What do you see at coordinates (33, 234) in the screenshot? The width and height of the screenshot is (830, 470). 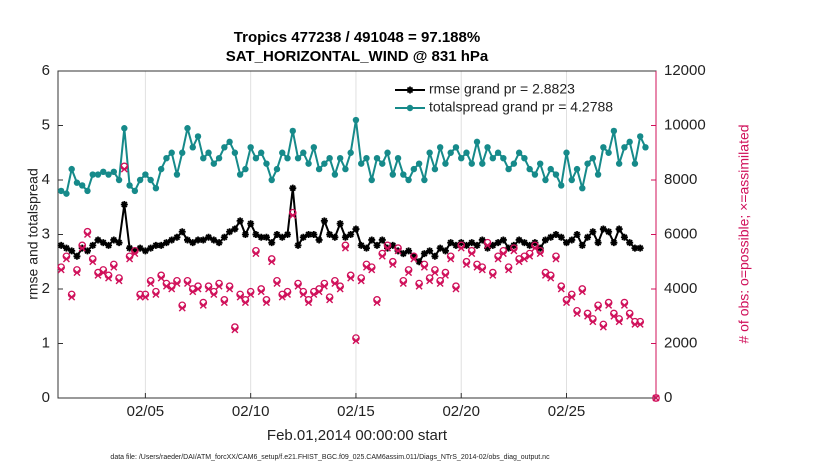 I see `y-axis-label: rmse and totalspread` at bounding box center [33, 234].